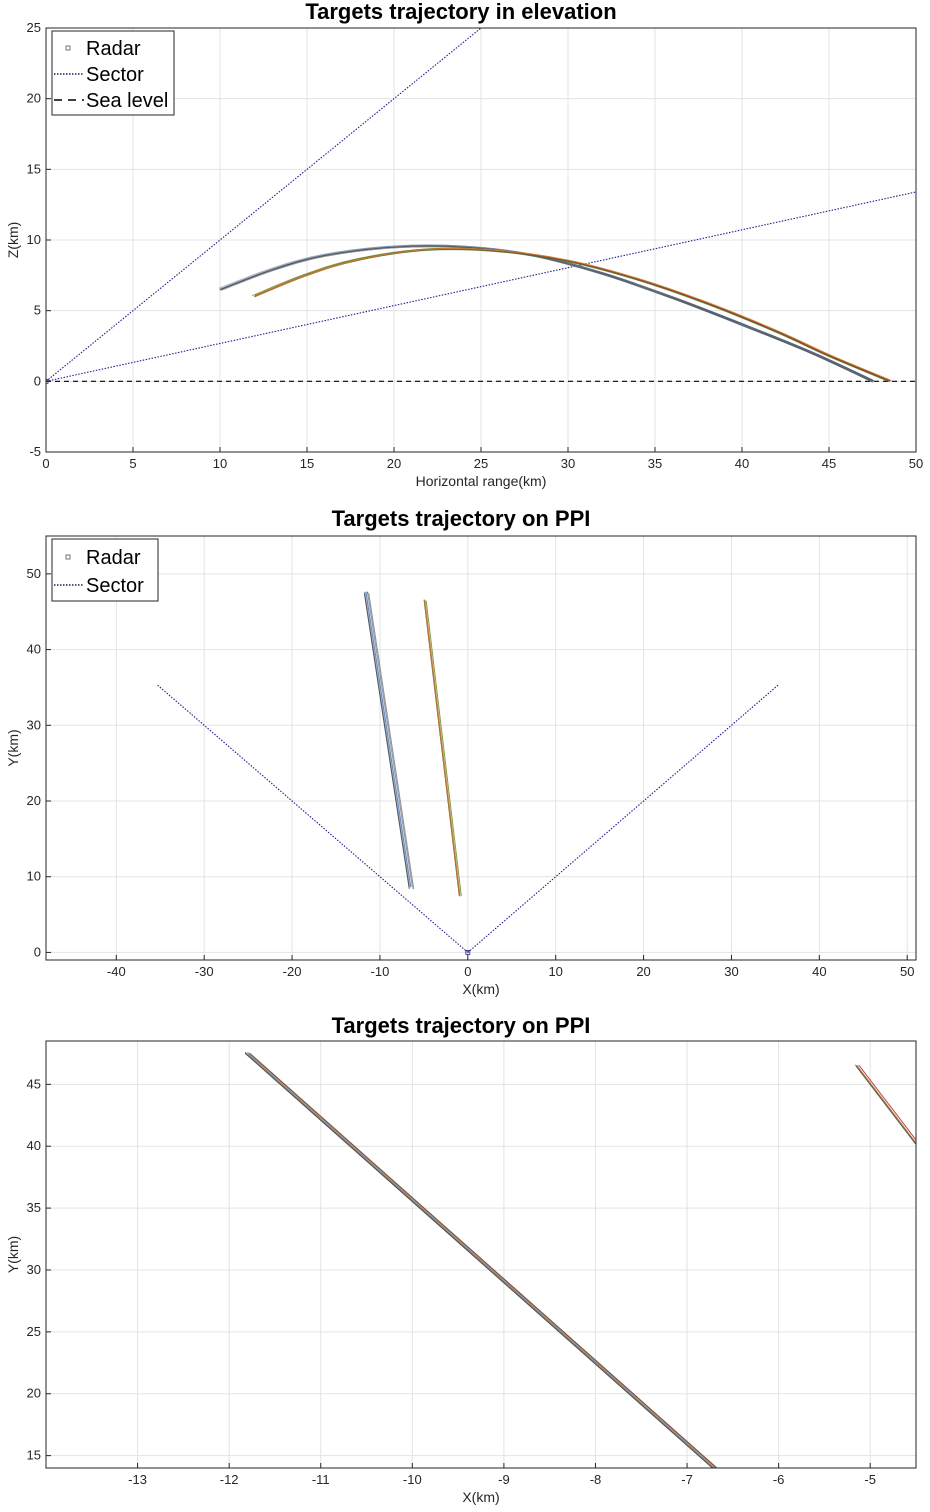 Image resolution: width=930 pixels, height=1512 pixels. What do you see at coordinates (34, 1207) in the screenshot?
I see `y-tick-label: 35` at bounding box center [34, 1207].